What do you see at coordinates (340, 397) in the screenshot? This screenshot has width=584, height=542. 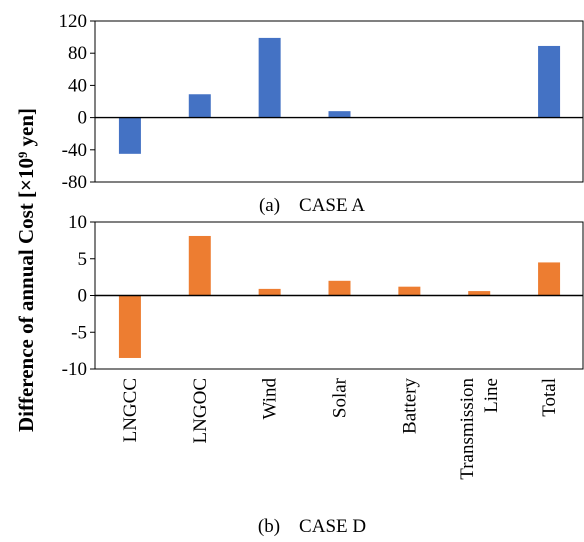 I see `x-tick-label-solar: Solar` at bounding box center [340, 397].